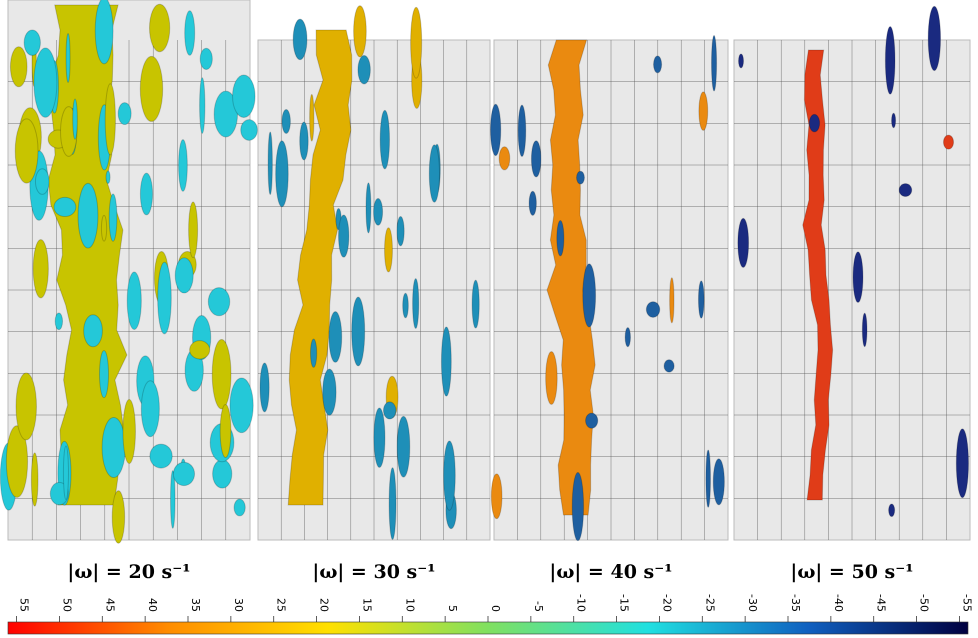 The image size is (978, 638). I want to click on colorbar-tick-label: 0, so click(495, 608).